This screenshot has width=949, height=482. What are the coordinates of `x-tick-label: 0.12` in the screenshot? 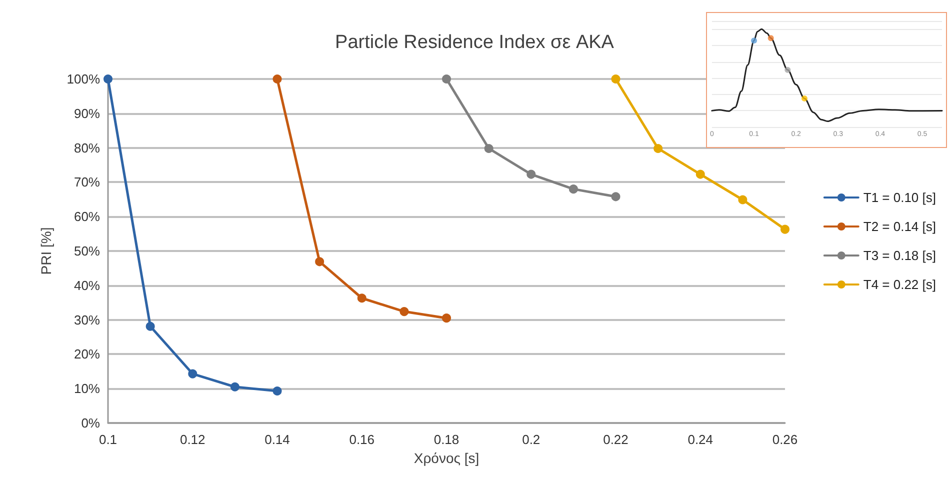 It's located at (193, 439).